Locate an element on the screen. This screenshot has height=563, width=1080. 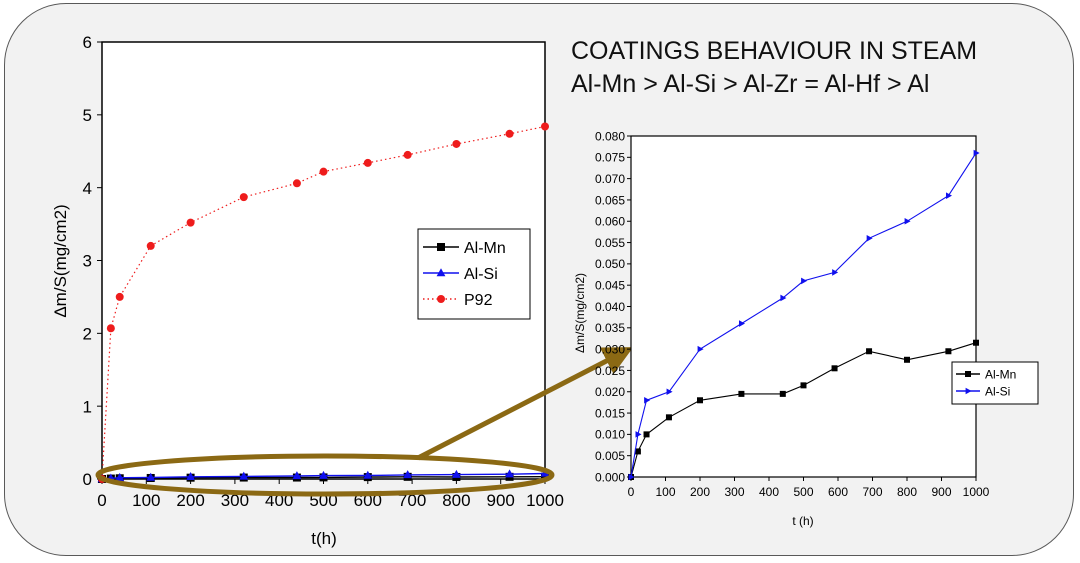
main-legend-label-al-si: Al-Si is located at coordinates (481, 274).